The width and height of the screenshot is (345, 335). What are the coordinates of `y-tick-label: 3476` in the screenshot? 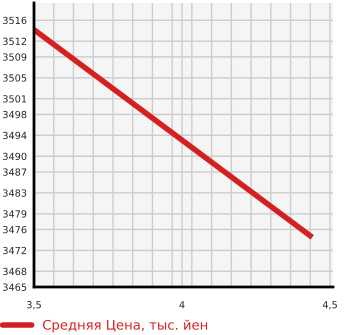 It's located at (14, 230).